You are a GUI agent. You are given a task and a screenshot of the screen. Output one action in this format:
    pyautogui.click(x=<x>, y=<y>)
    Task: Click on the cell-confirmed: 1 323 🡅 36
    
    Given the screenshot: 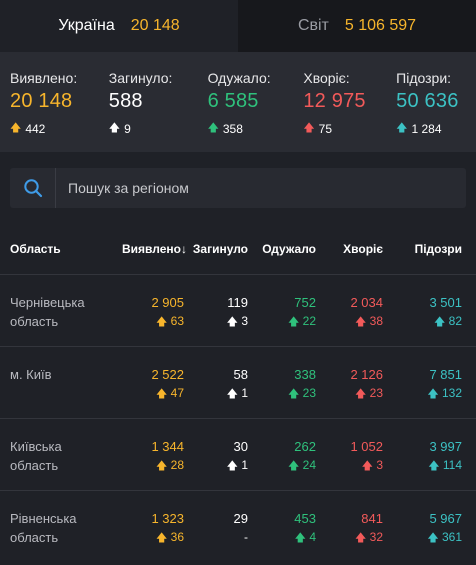 What is the action you would take?
    pyautogui.click(x=153, y=525)
    